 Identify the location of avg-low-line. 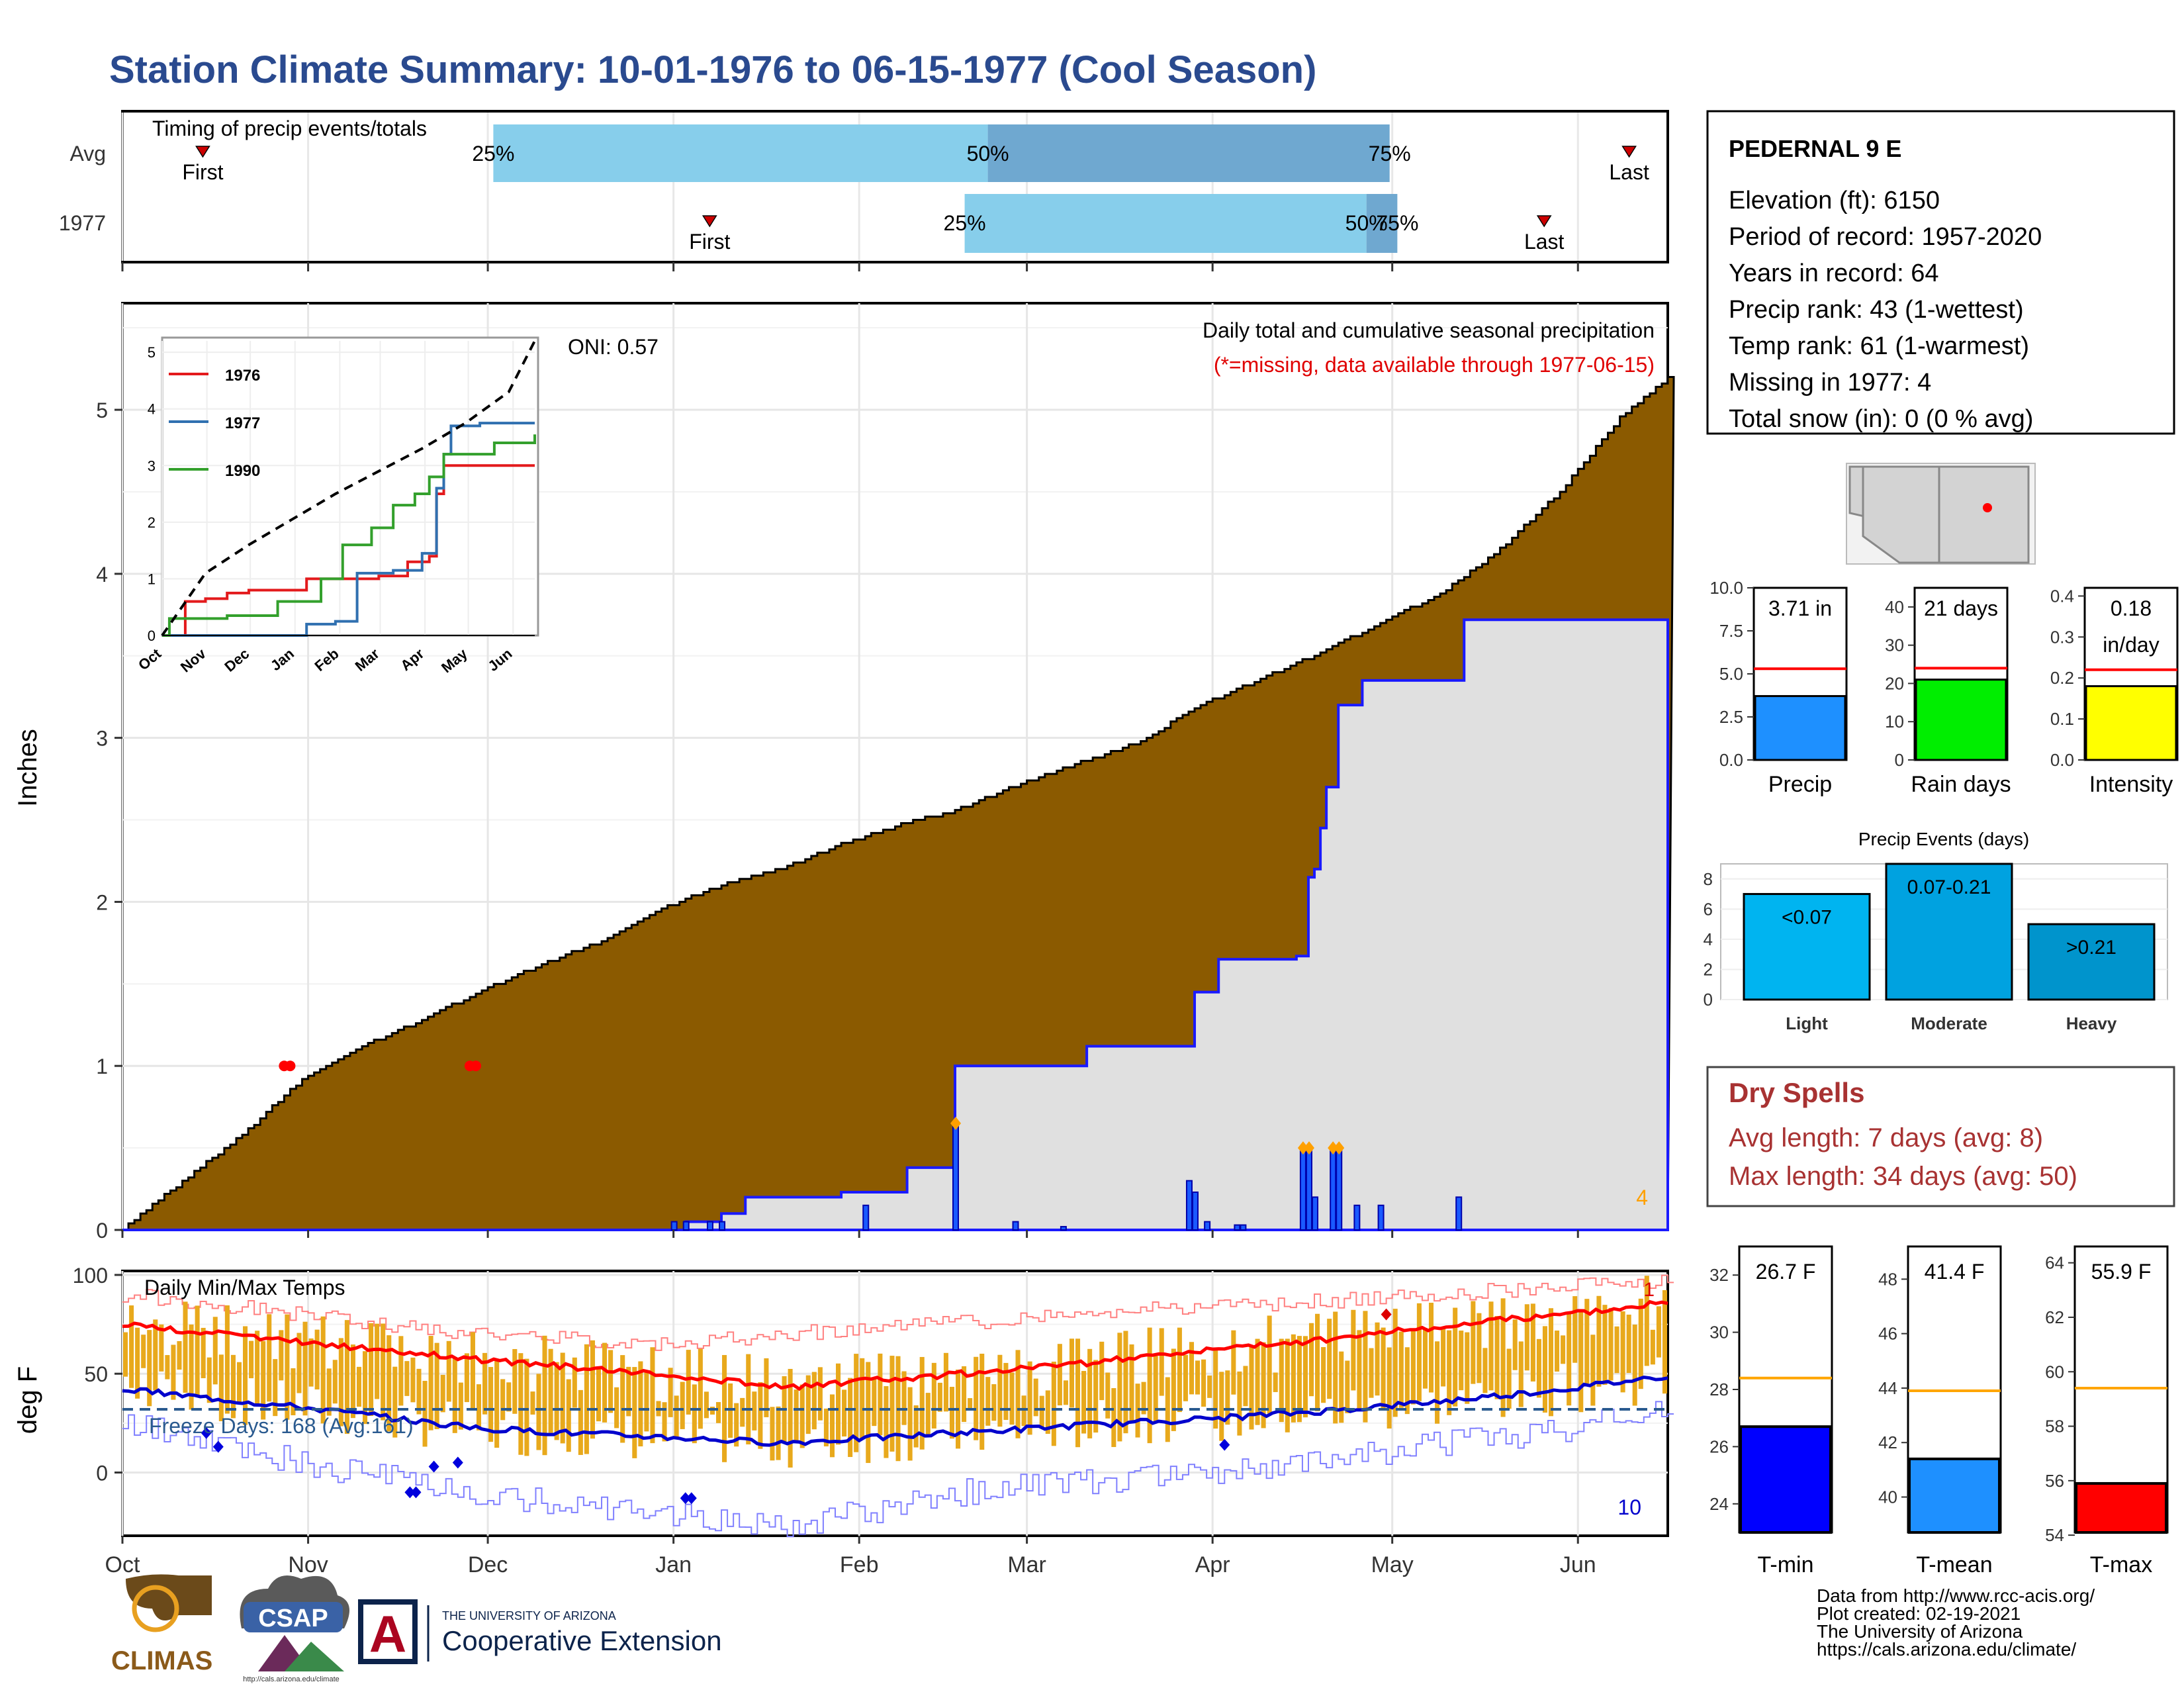
(895, 1411).